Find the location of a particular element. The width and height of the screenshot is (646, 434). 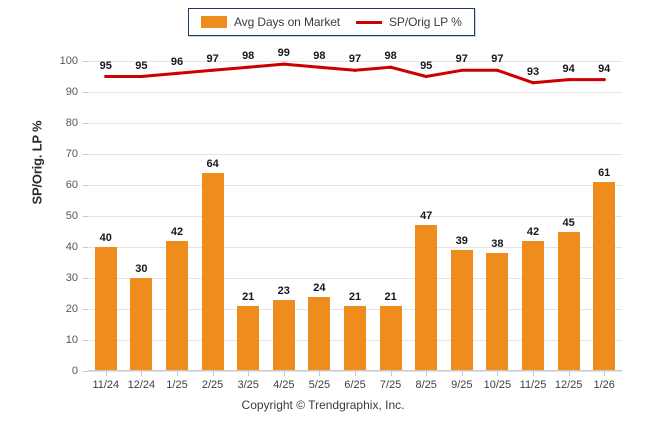

y-axis-tick-label: 10 is located at coordinates (71, 340).